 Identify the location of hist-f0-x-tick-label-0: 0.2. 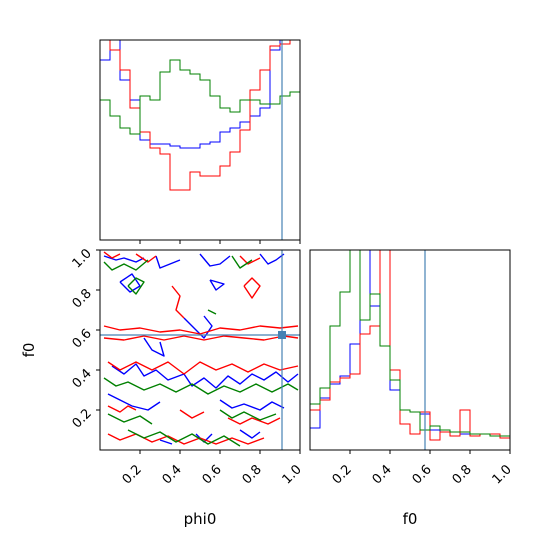
(342, 474).